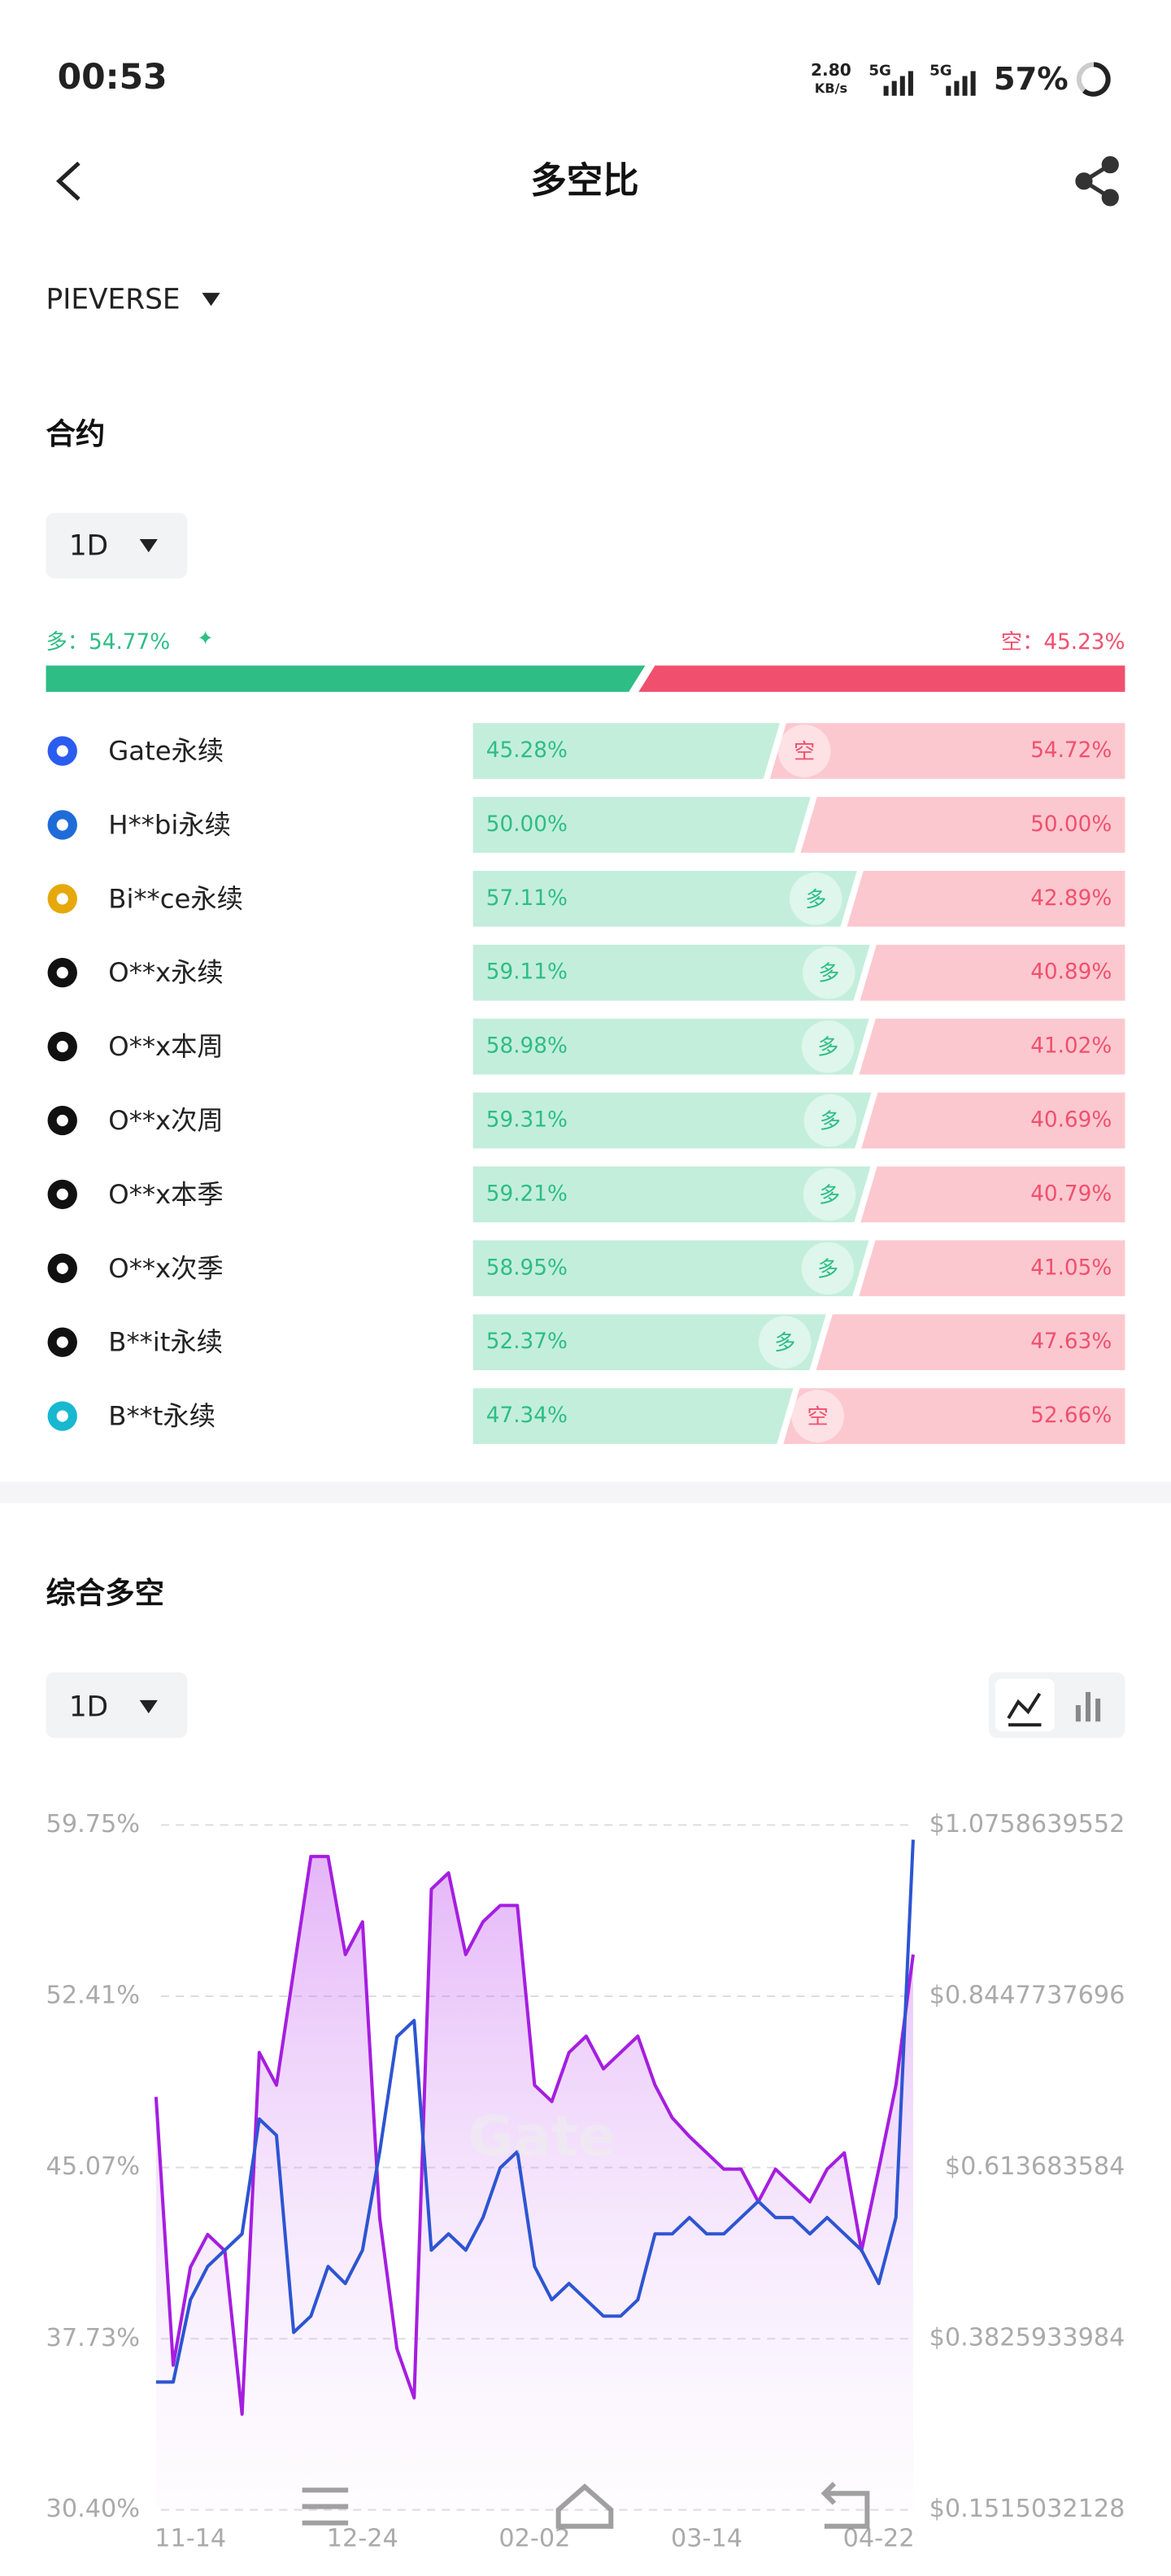 Image resolution: width=1171 pixels, height=2576 pixels. What do you see at coordinates (831, 70) in the screenshot?
I see `net-speed: 2.80` at bounding box center [831, 70].